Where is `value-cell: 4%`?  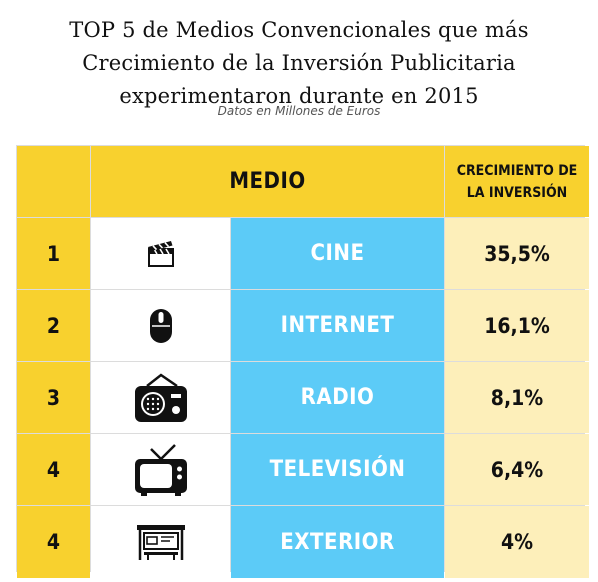
value-cell: 4% is located at coordinates (517, 542).